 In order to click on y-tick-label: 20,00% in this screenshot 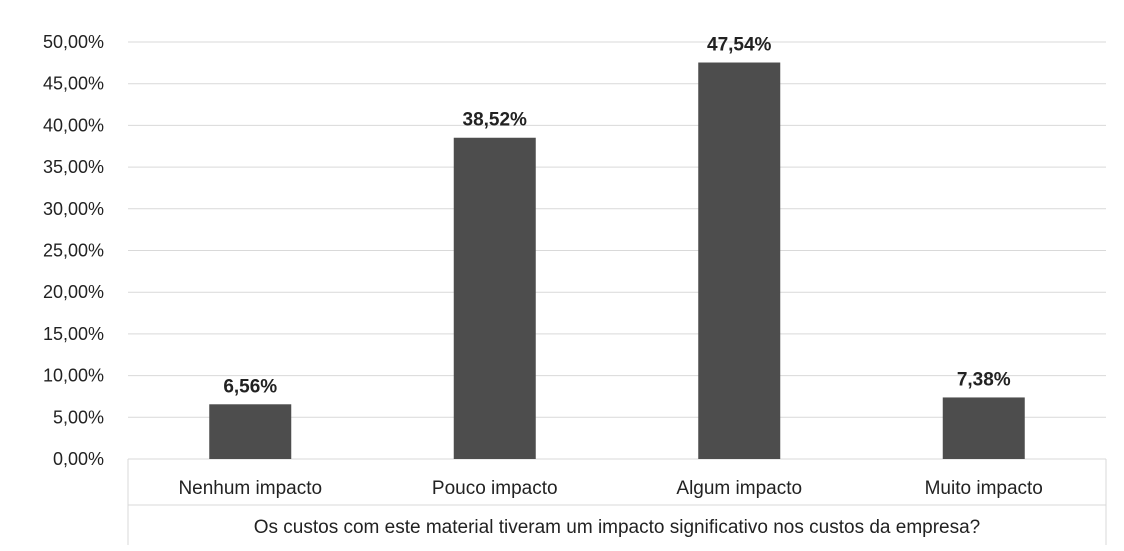, I will do `click(73, 292)`.